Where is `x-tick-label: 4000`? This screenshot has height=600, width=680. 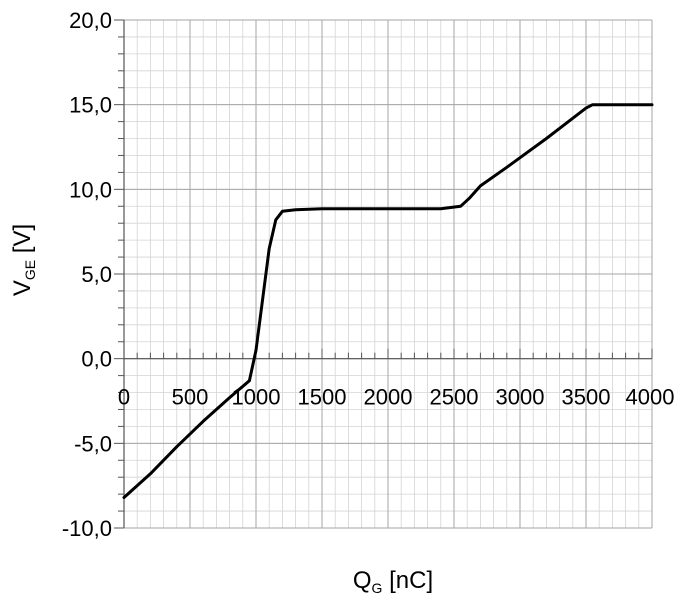
x-tick-label: 4000 is located at coordinates (650, 397).